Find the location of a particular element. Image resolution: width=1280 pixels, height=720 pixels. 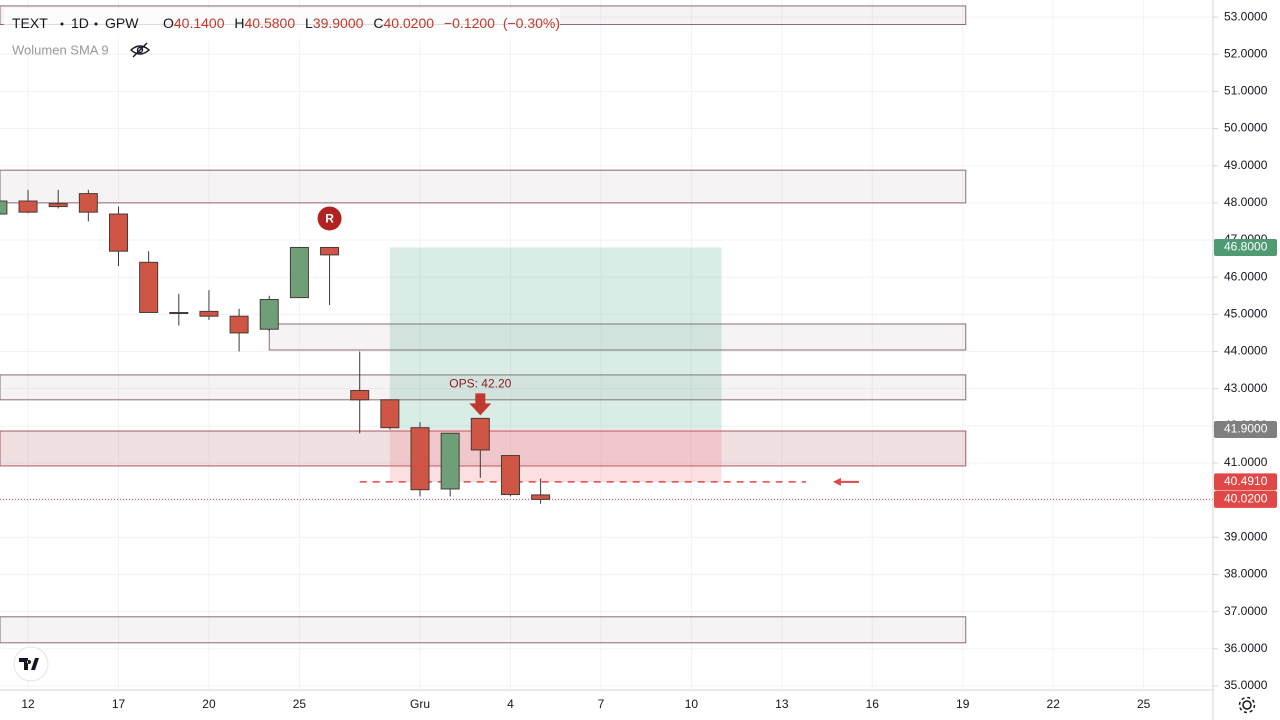

marker-label: R is located at coordinates (329, 219).